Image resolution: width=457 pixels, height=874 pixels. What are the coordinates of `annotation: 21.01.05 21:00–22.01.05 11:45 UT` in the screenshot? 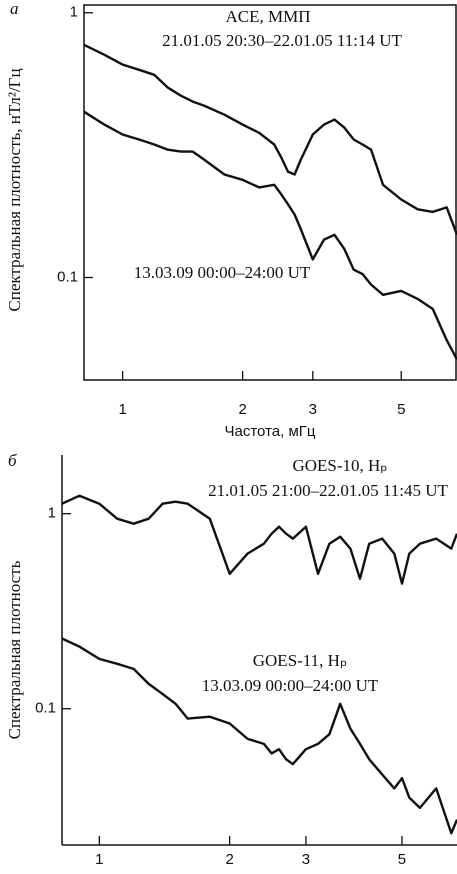 It's located at (328, 490).